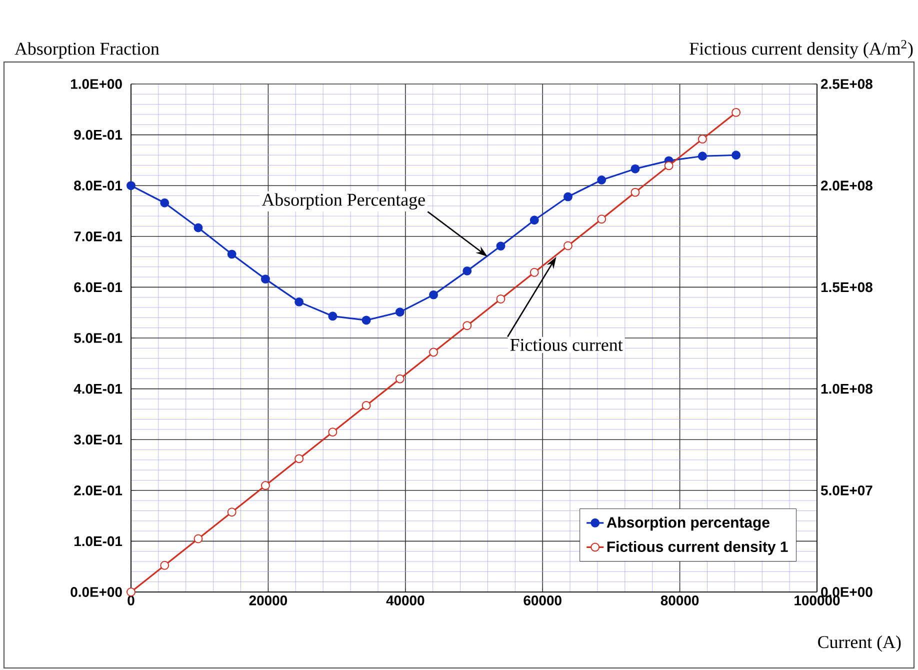  Describe the element at coordinates (697, 548) in the screenshot. I see `legend-label: Fictious current density 1` at that location.